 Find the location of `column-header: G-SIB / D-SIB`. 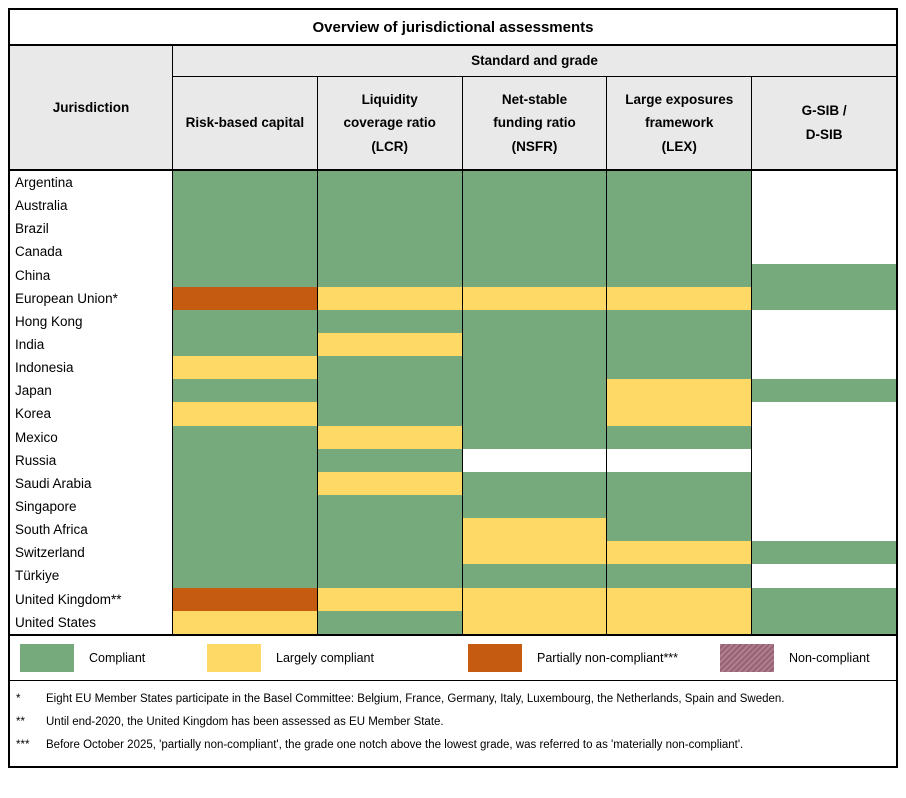

column-header: G-SIB / D-SIB is located at coordinates (823, 123).